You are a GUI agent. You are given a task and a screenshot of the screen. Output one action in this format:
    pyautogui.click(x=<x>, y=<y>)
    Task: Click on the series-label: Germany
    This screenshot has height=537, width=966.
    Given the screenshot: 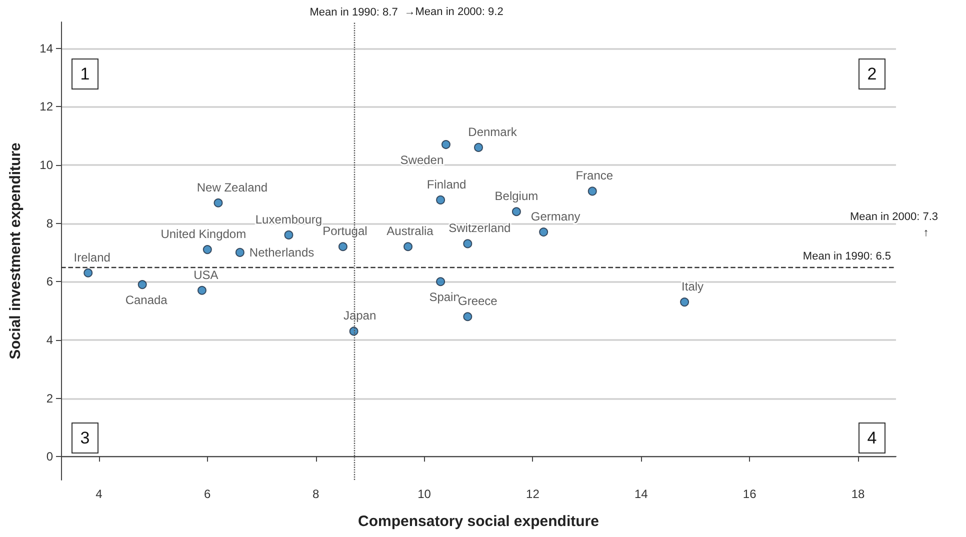 What is the action you would take?
    pyautogui.click(x=555, y=217)
    